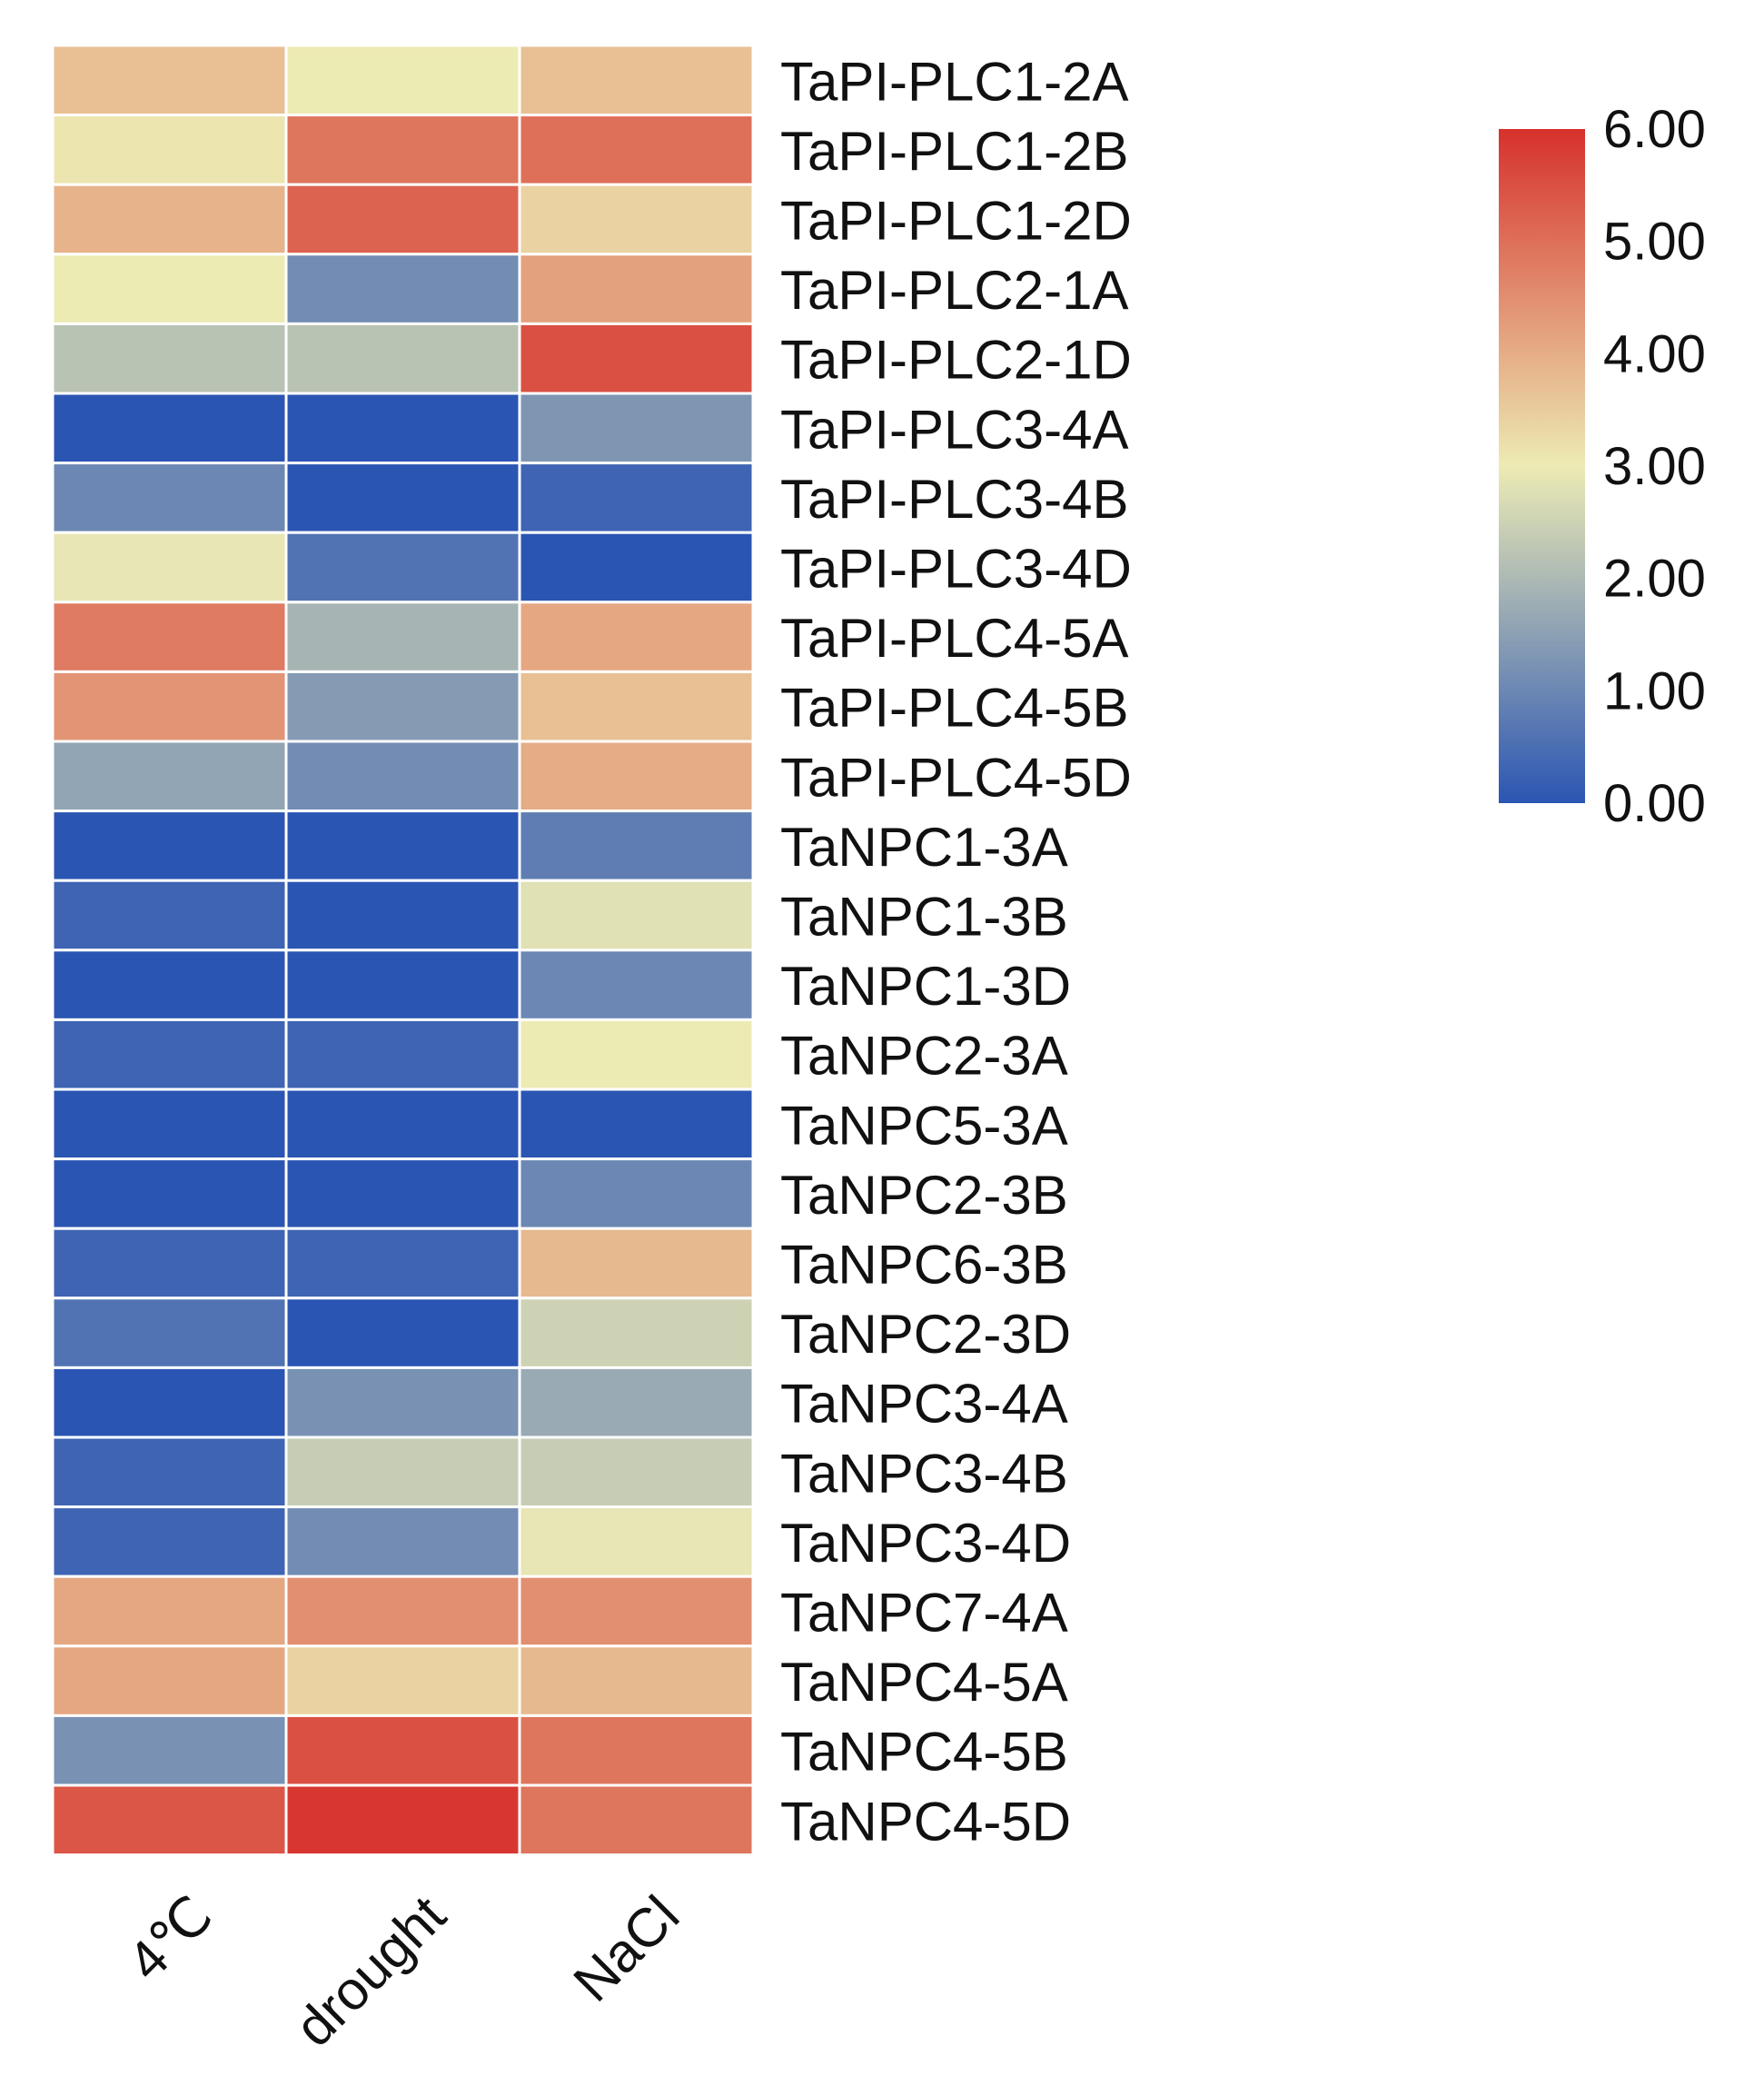 The width and height of the screenshot is (1764, 2086). Describe the element at coordinates (954, 708) in the screenshot. I see `row-label: TaPI-PLC4-5B` at that location.